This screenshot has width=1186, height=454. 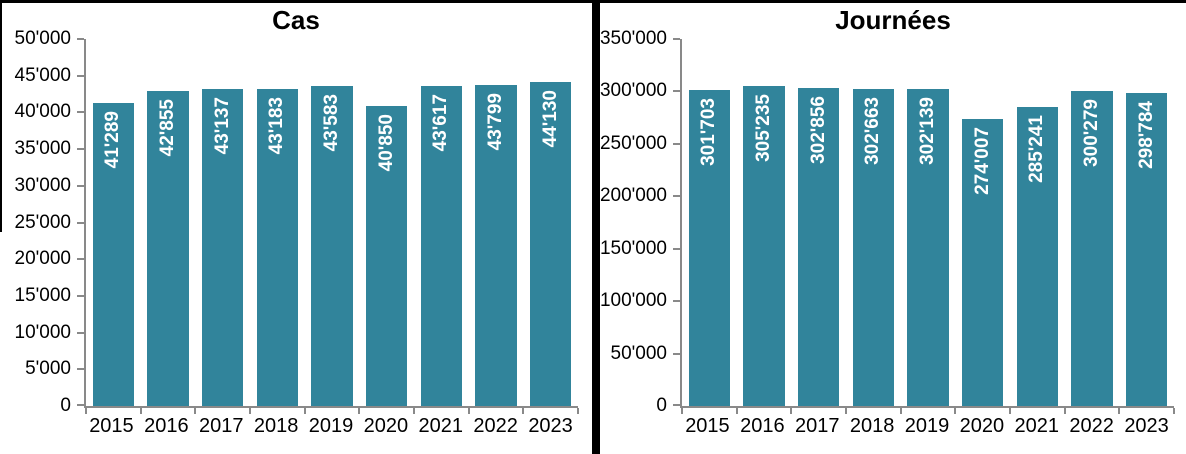 What do you see at coordinates (593, 1) in the screenshot?
I see `top-border-line` at bounding box center [593, 1].